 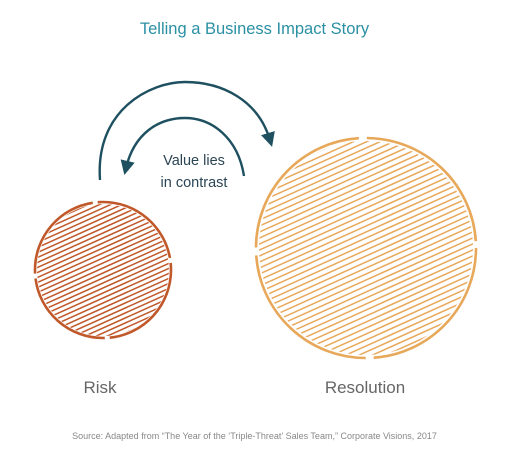 I want to click on outer-arc-arrow, so click(x=186, y=130).